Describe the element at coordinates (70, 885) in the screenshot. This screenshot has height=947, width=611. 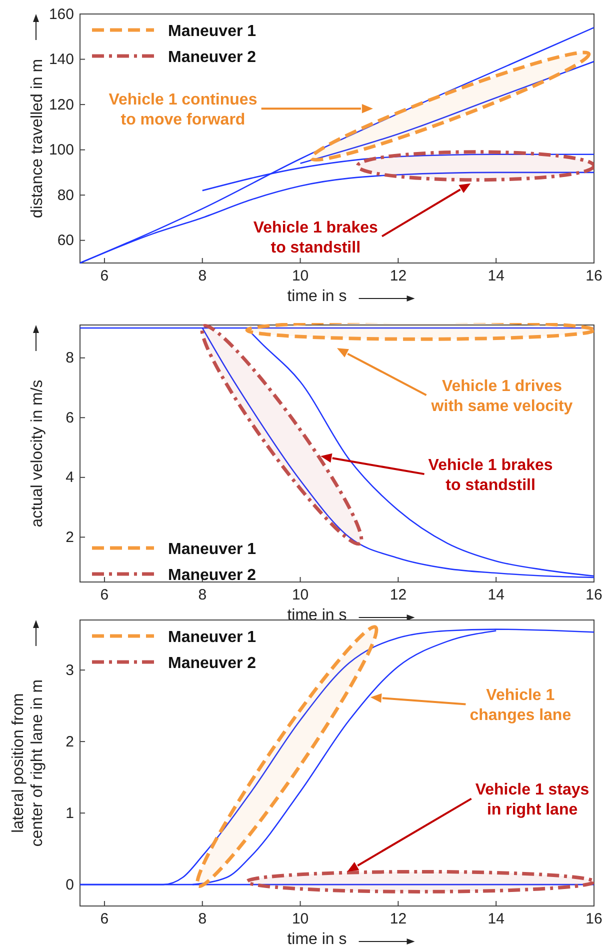
I see `y-tick-label: 0` at that location.